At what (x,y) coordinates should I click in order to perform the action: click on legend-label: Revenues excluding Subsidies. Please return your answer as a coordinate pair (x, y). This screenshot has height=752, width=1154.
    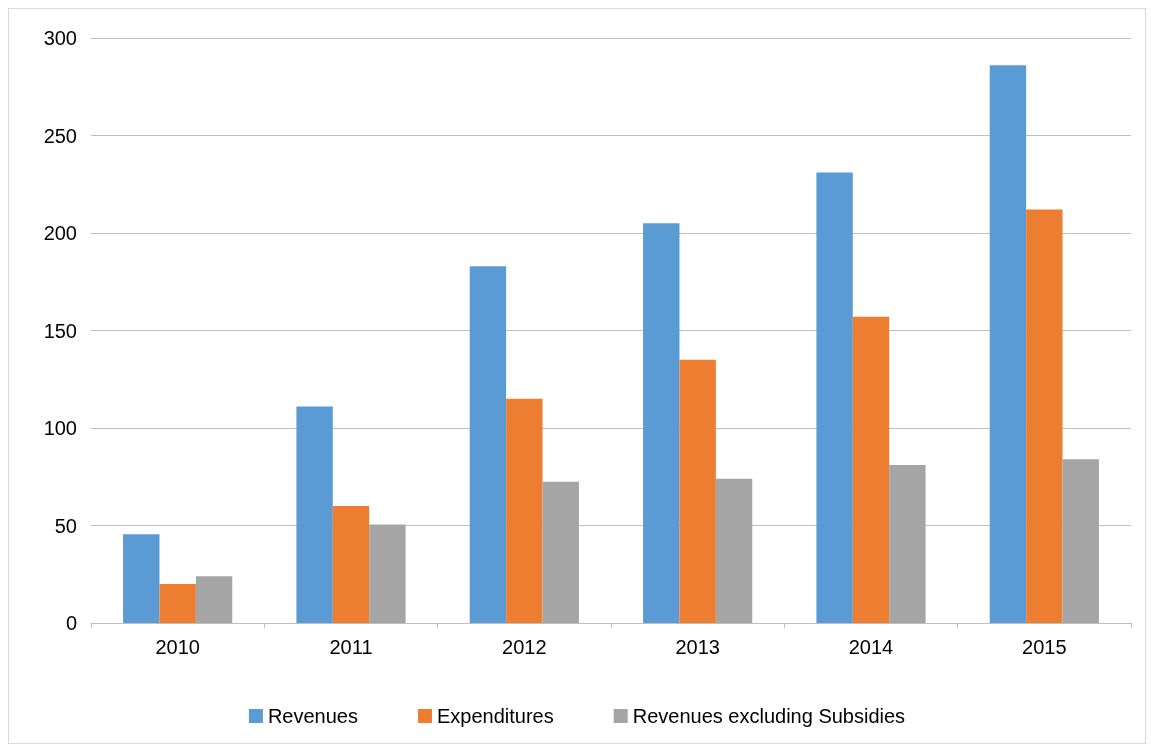
    Looking at the image, I should click on (769, 716).